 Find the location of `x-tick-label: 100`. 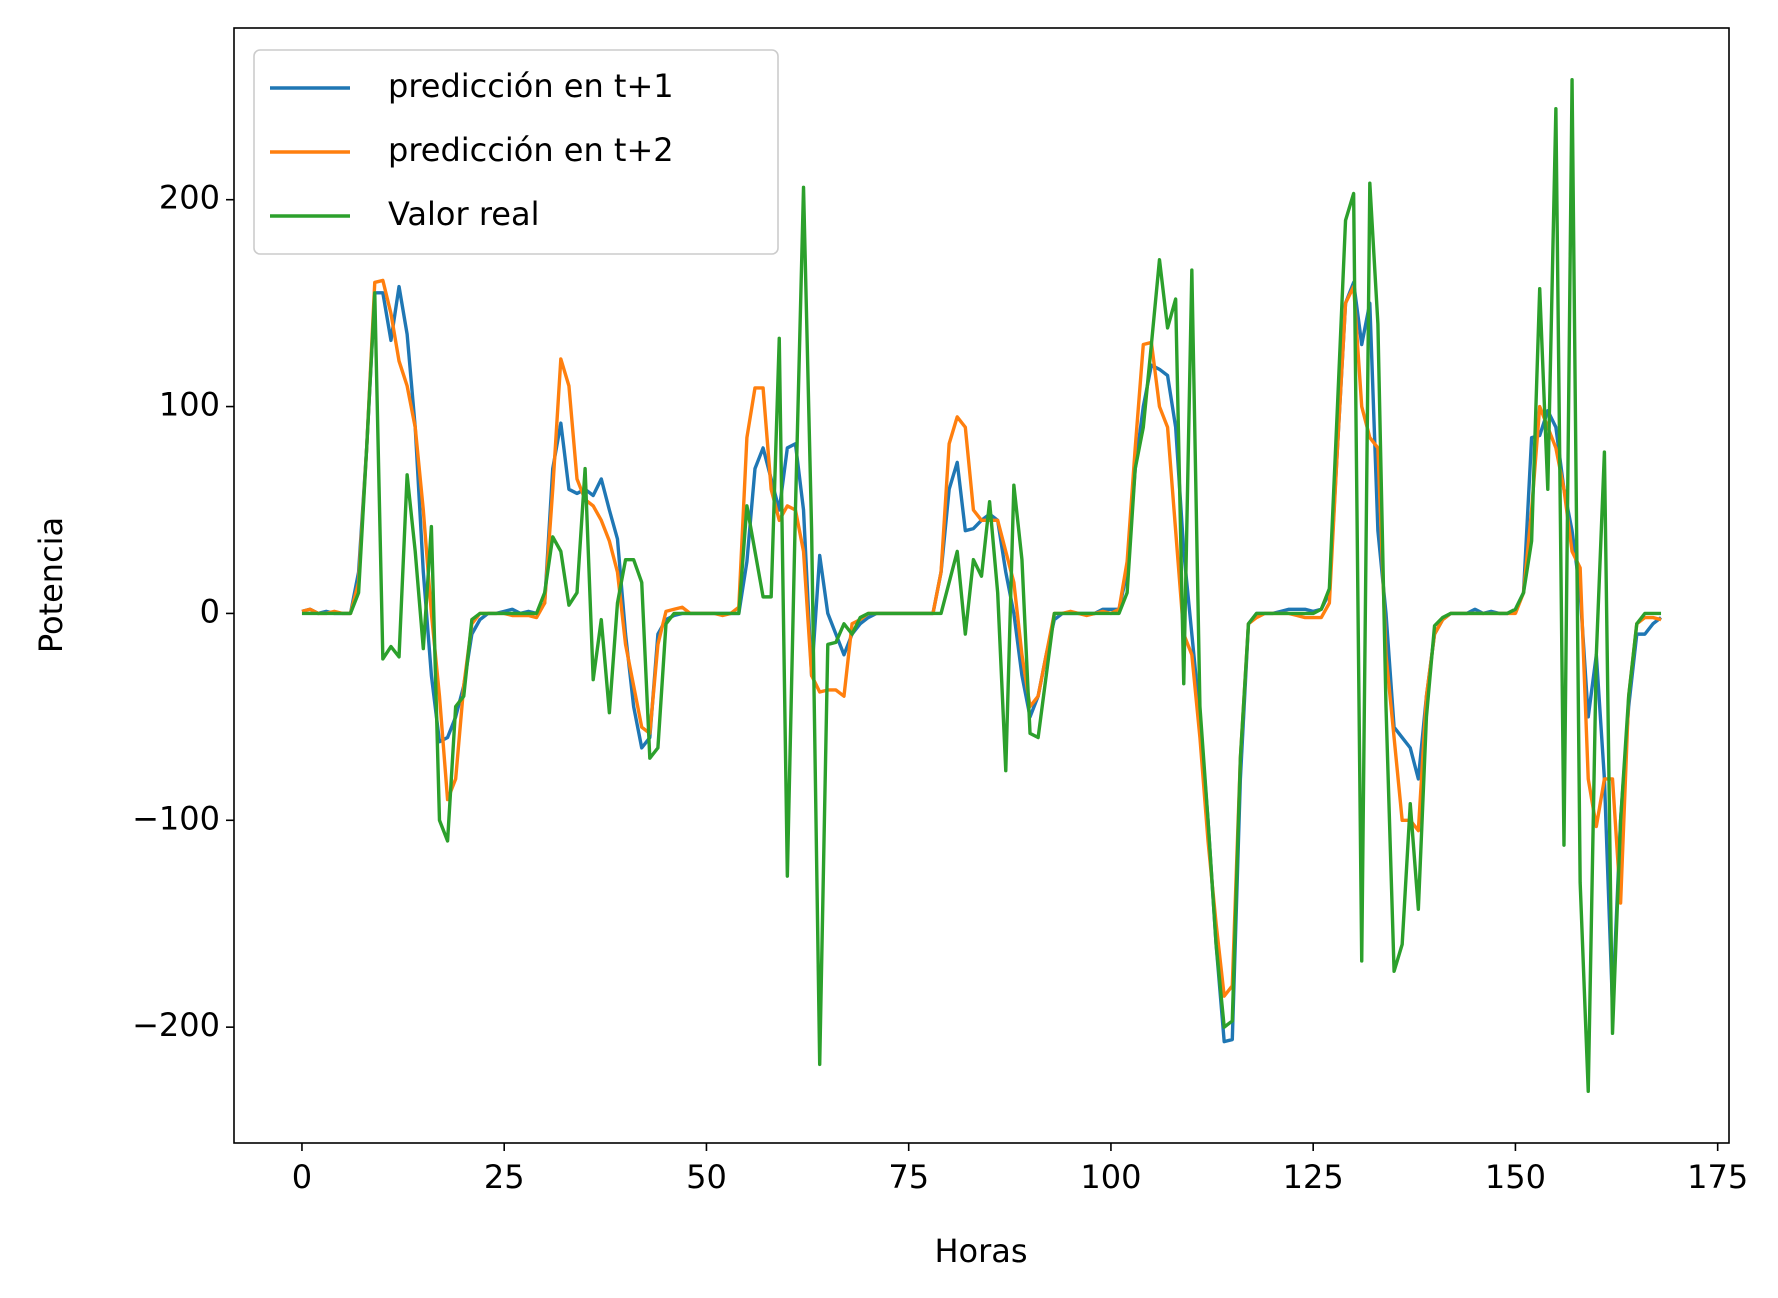

x-tick-label: 100 is located at coordinates (1110, 1177).